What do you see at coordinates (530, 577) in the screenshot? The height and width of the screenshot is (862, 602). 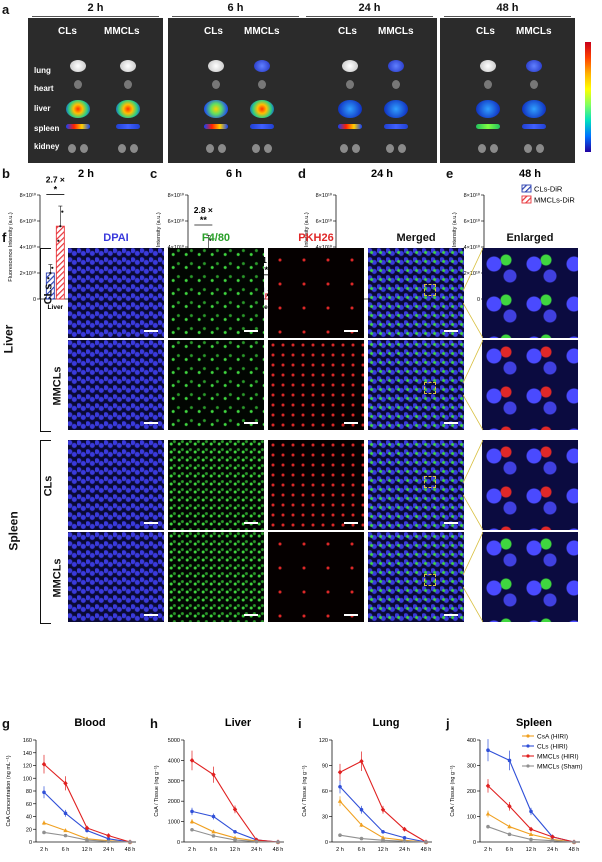 I see `enlarged-image-row3` at bounding box center [530, 577].